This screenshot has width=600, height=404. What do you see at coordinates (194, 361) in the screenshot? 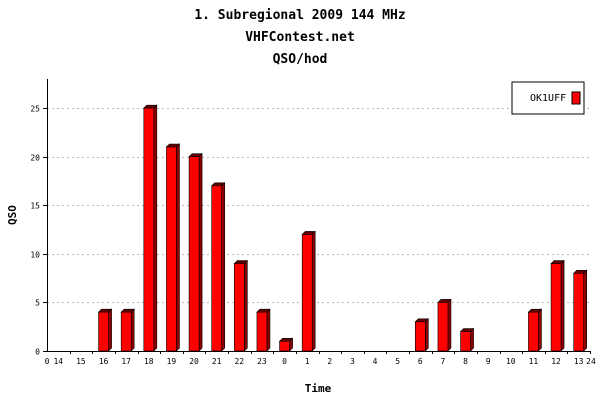
I see `x-tick-label: 20` at bounding box center [194, 361].